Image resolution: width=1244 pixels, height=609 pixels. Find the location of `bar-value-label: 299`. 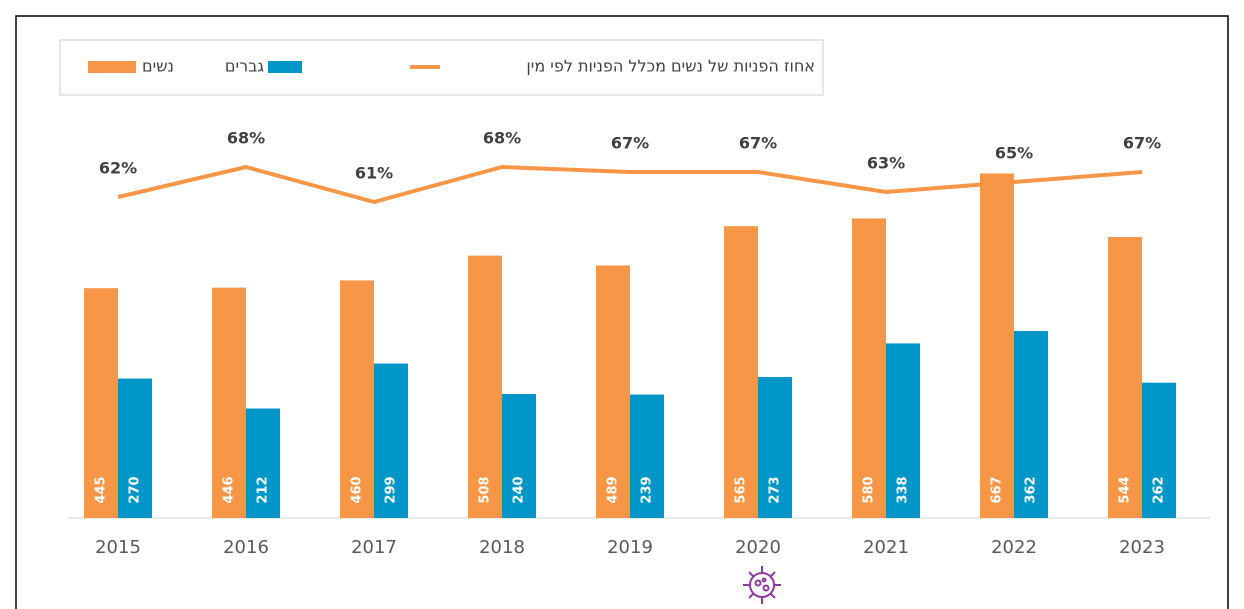

bar-value-label: 299 is located at coordinates (391, 489).